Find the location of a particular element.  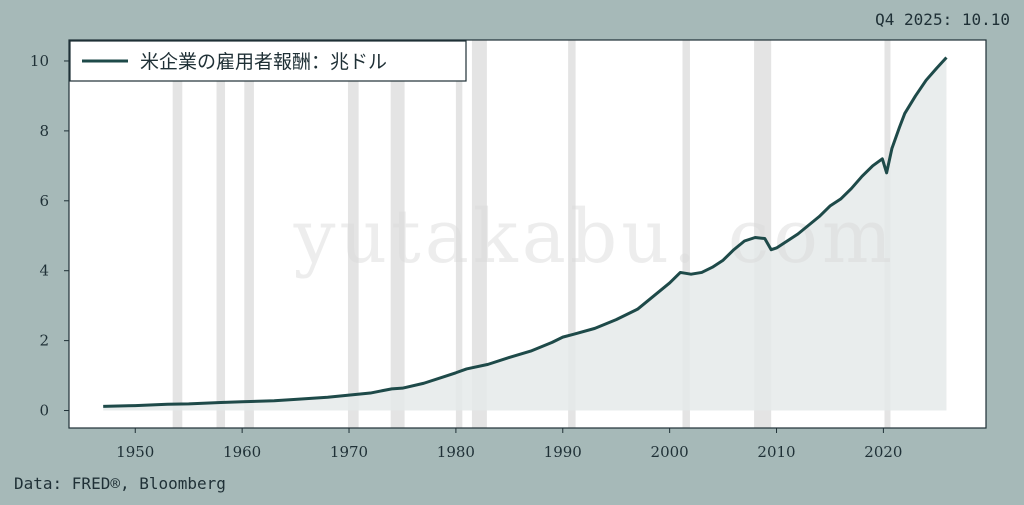

y-tick-label: 6 is located at coordinates (44, 201).